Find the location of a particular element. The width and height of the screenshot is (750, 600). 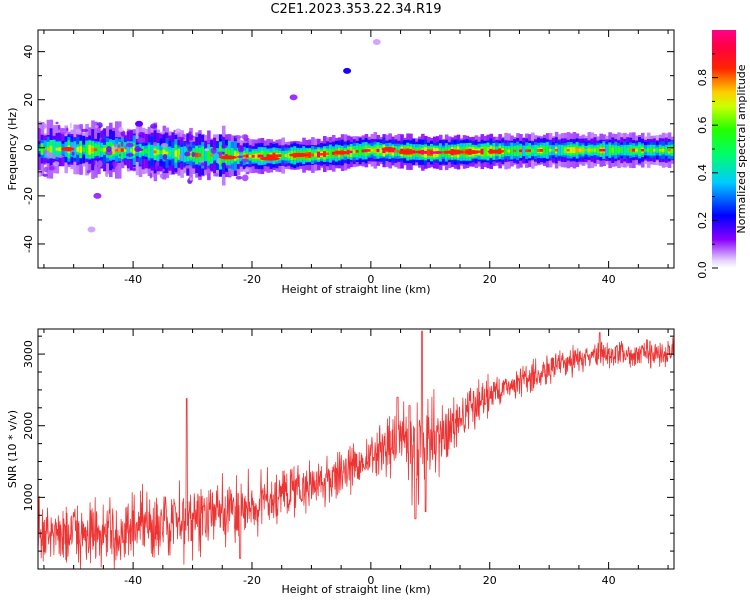

spectrogram-feature is located at coordinates (97, 195).